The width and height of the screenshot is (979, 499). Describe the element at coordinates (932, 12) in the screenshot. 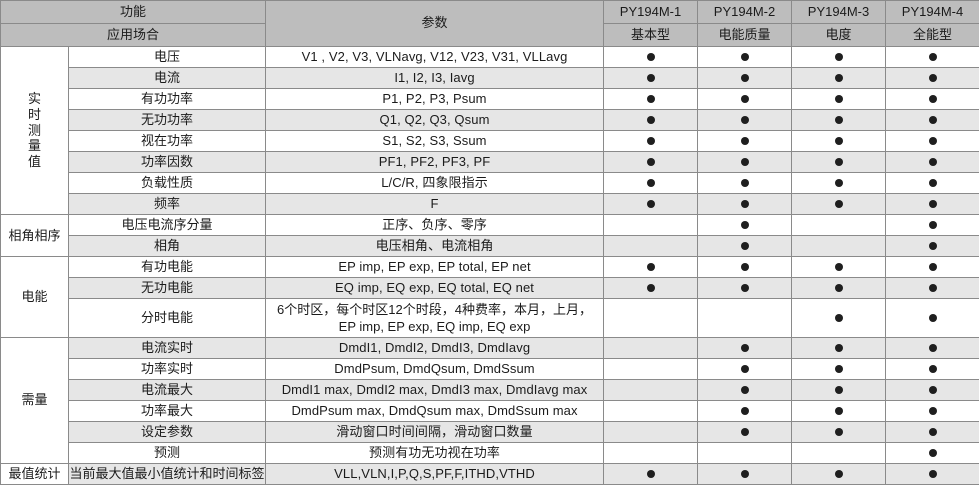

I see `header-model-code-4: PY194M-4` at that location.